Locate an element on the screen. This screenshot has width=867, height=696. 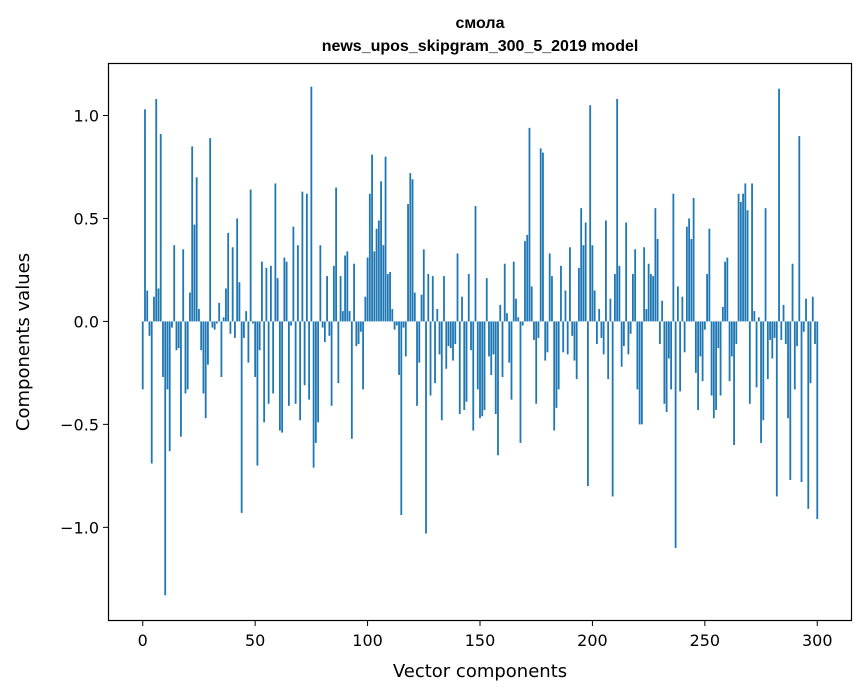
x-tick-label: 200 is located at coordinates (592, 640).